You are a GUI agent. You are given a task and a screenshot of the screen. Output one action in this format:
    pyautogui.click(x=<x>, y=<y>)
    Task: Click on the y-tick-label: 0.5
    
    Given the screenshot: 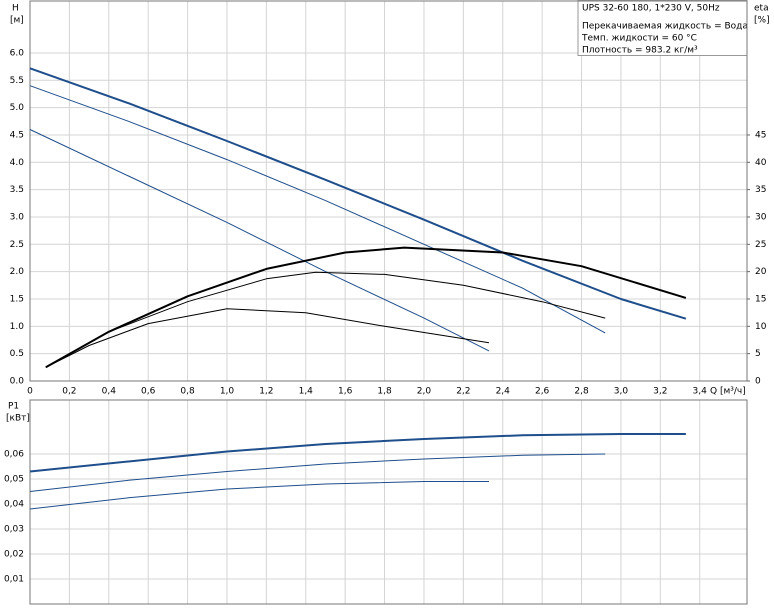 What is the action you would take?
    pyautogui.click(x=17, y=354)
    